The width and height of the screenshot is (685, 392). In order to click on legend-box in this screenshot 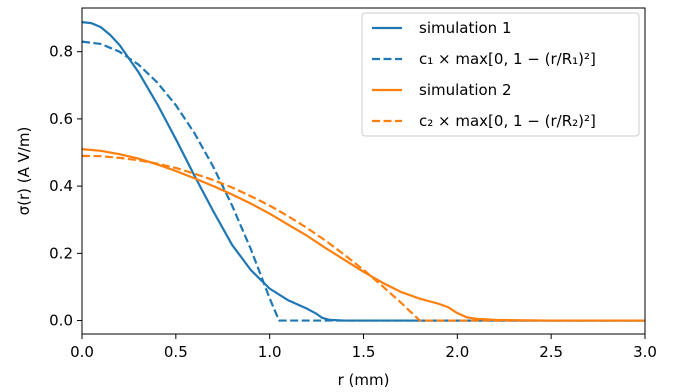, I will do `click(500, 74)`.